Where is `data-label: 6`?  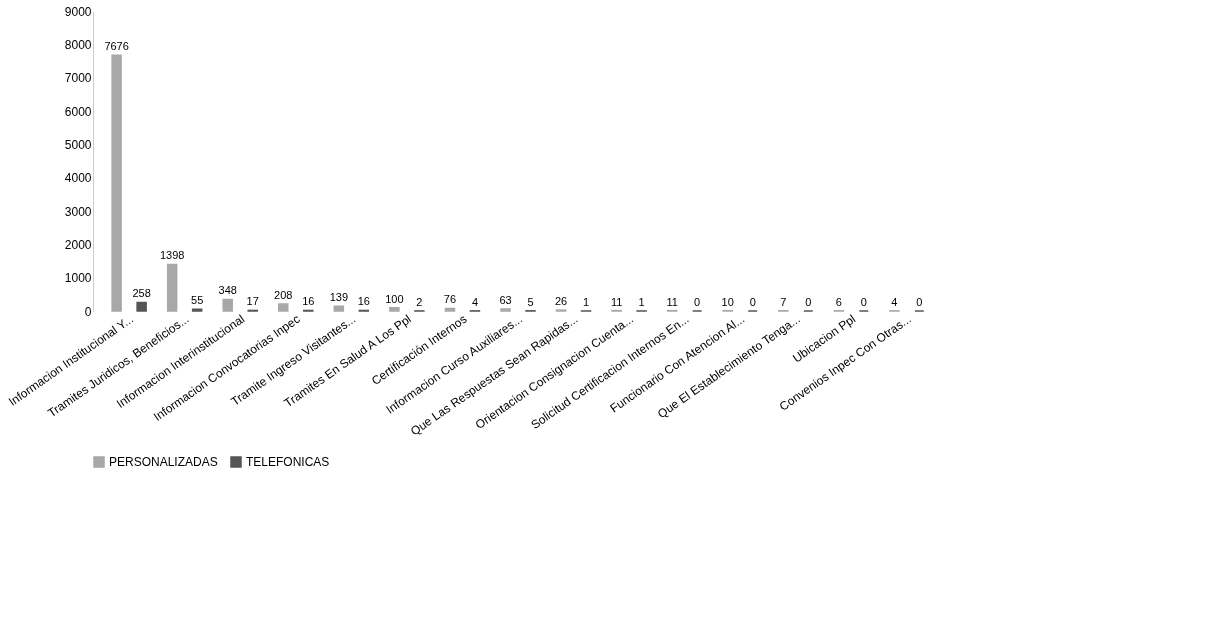
data-label: 6 is located at coordinates (838, 301).